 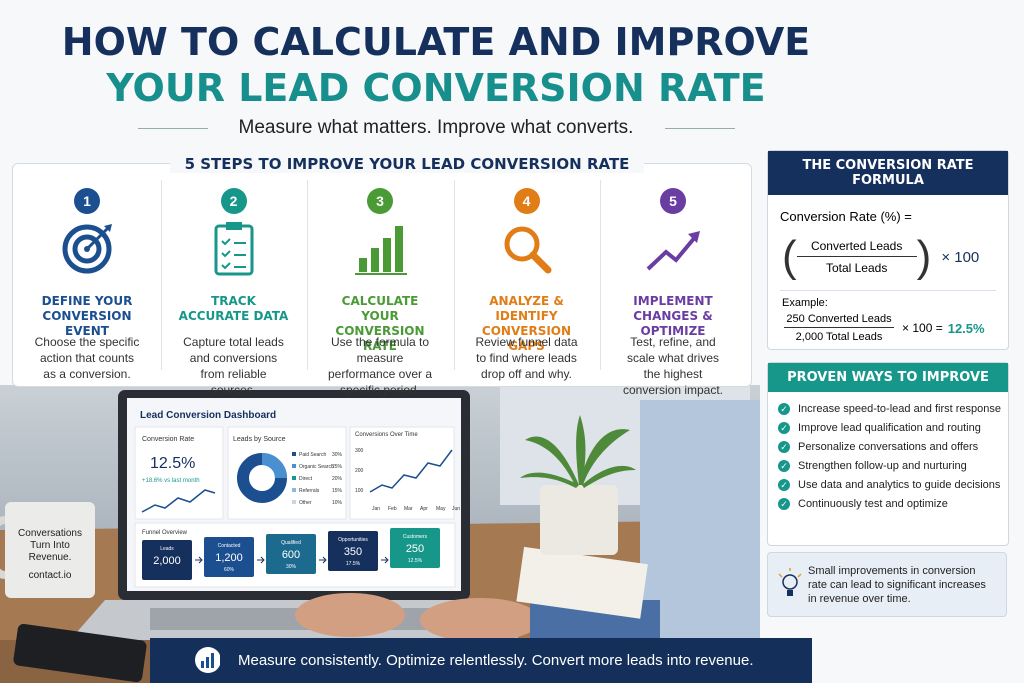 What do you see at coordinates (673, 316) in the screenshot?
I see `step-title: IMPLEMENT CHANGES & OPTIMIZE` at bounding box center [673, 316].